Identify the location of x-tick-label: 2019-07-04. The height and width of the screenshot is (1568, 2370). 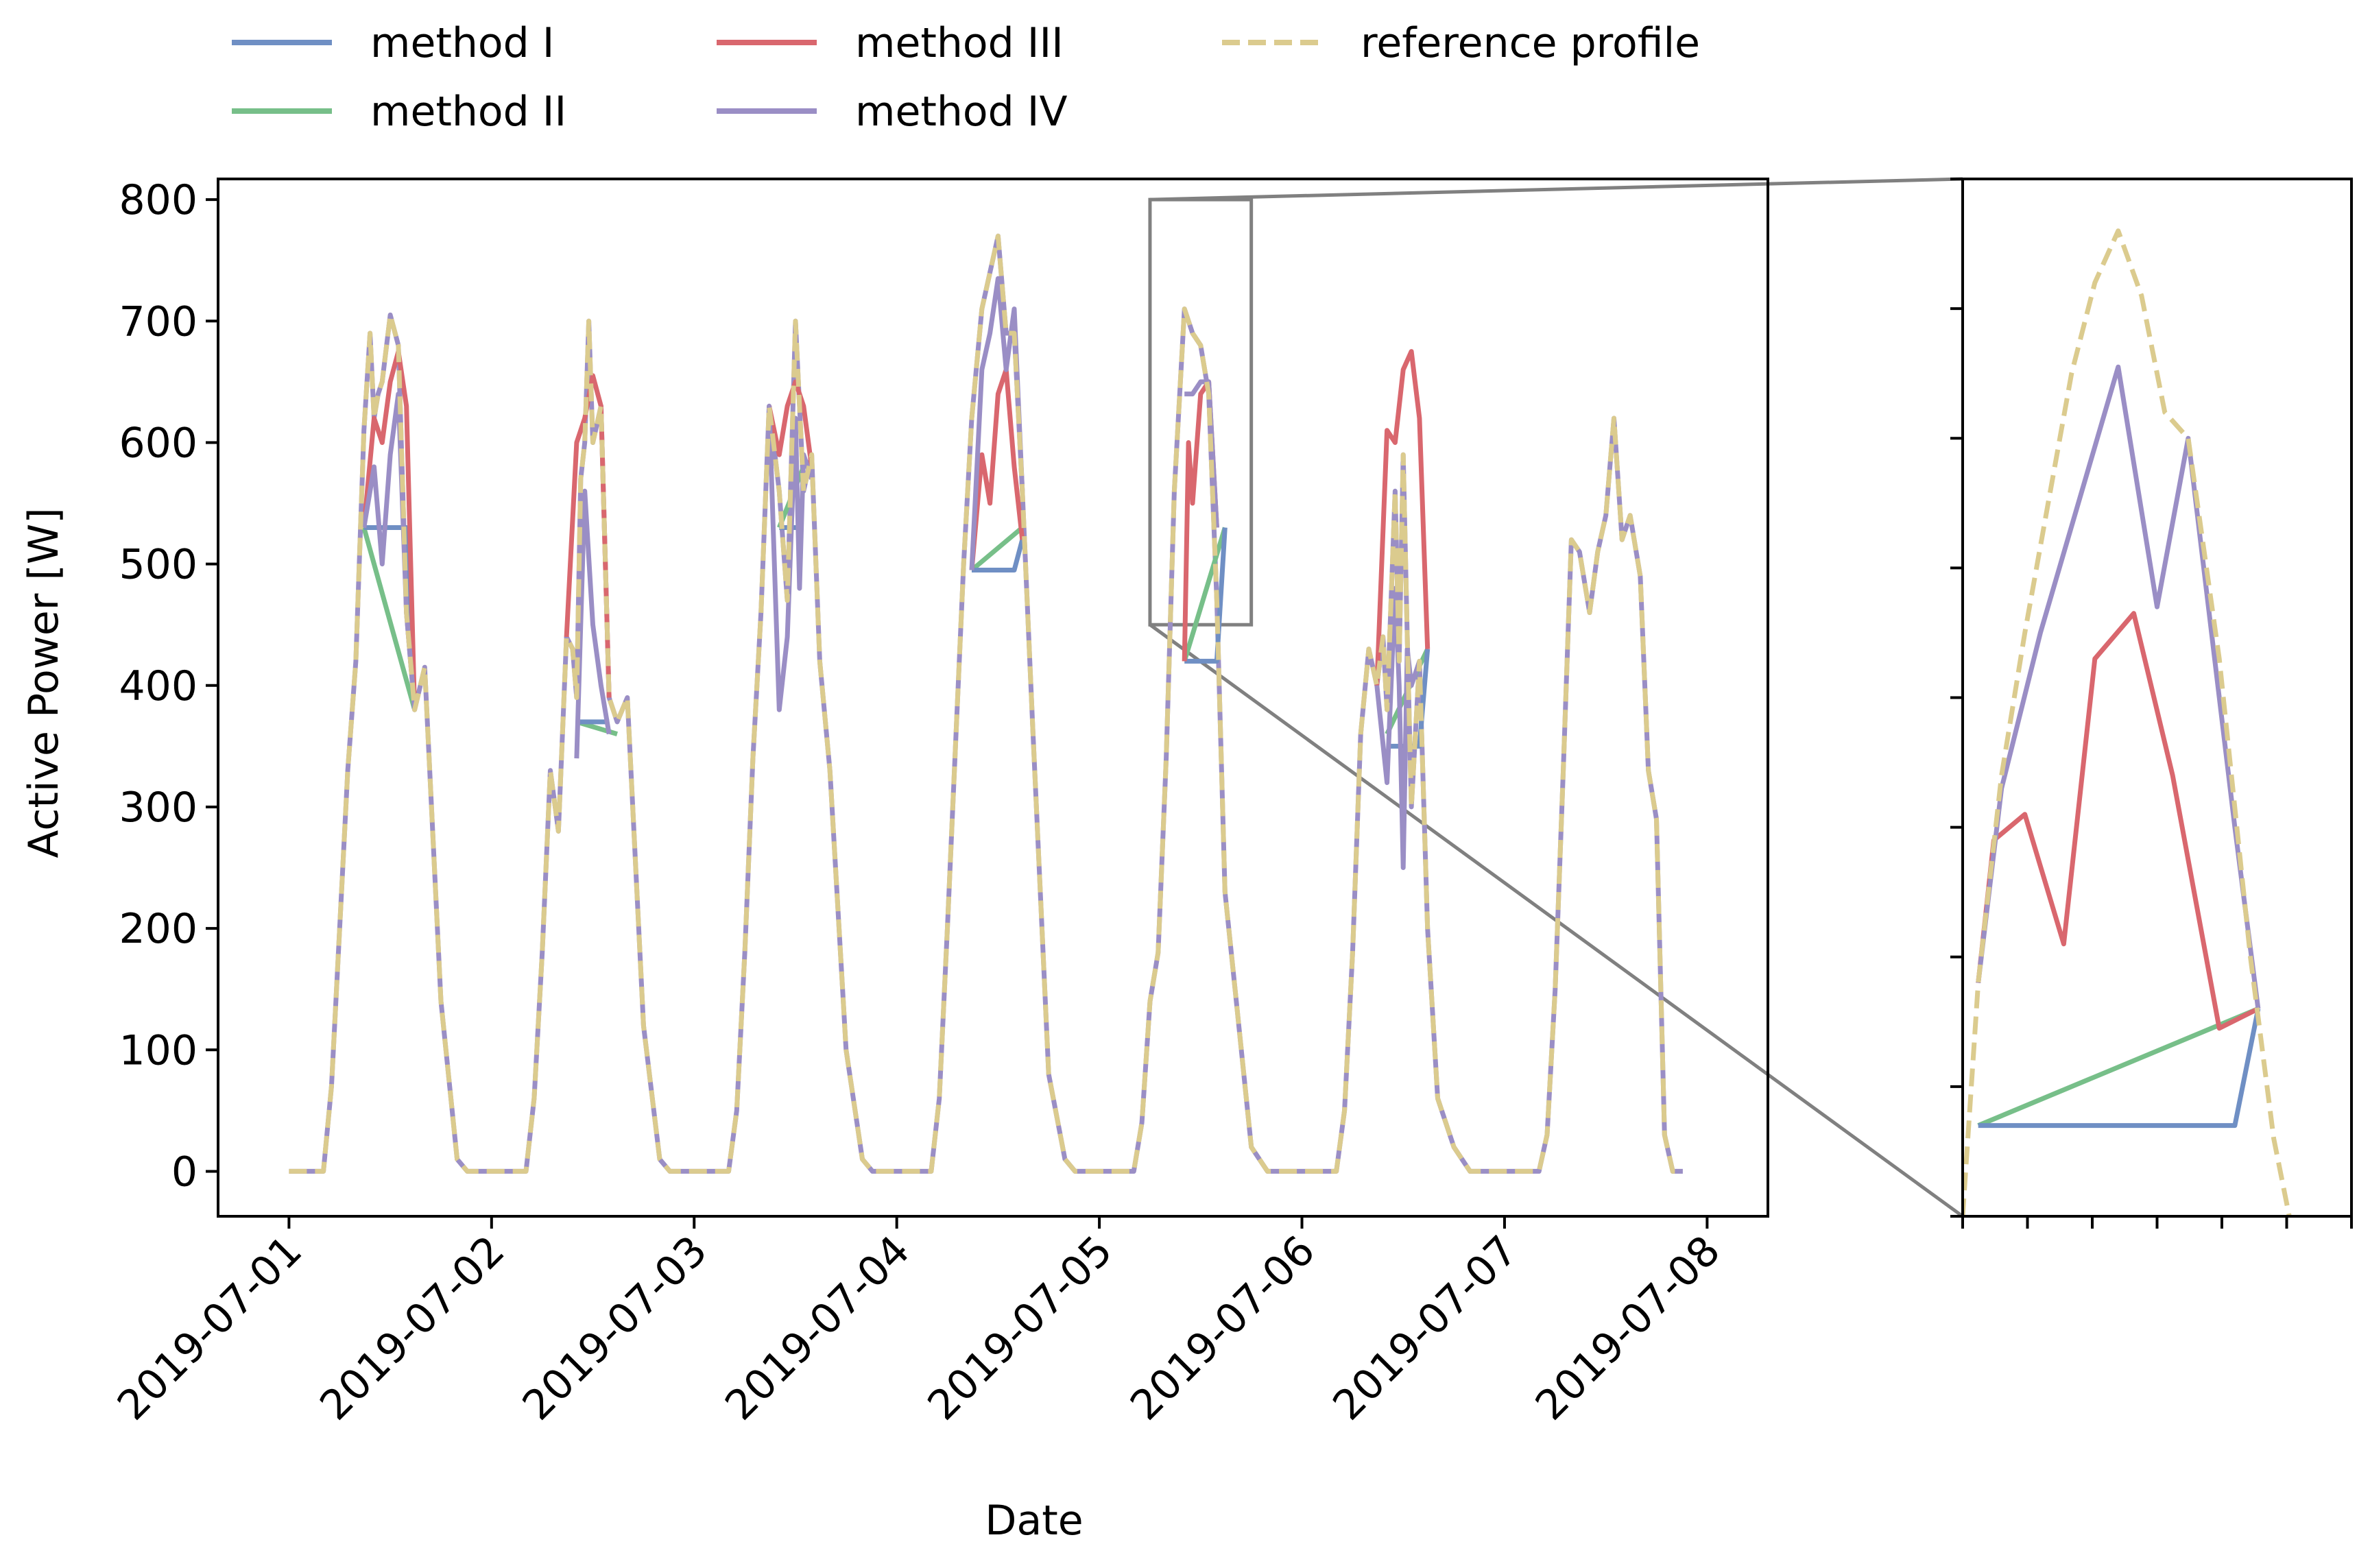
(817, 1328).